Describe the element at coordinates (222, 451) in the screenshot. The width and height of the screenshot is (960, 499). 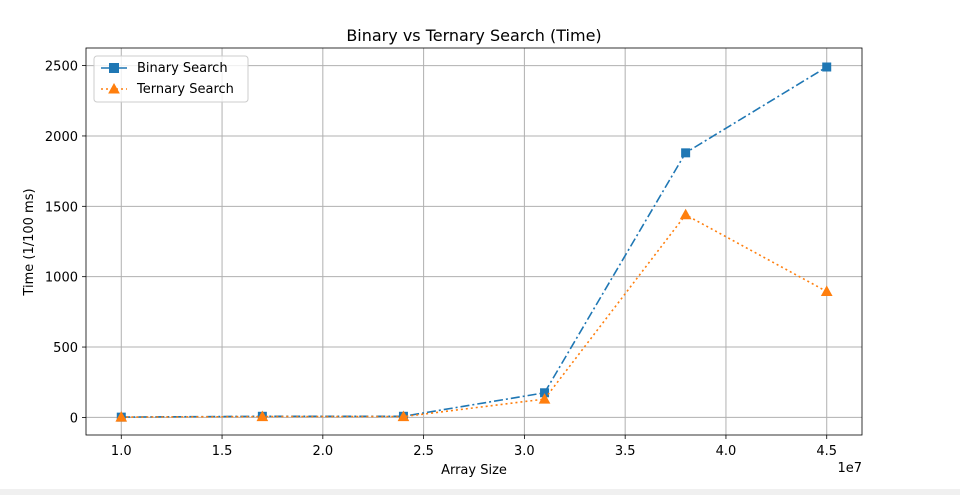
I see `x-tick-label: 1.5` at that location.